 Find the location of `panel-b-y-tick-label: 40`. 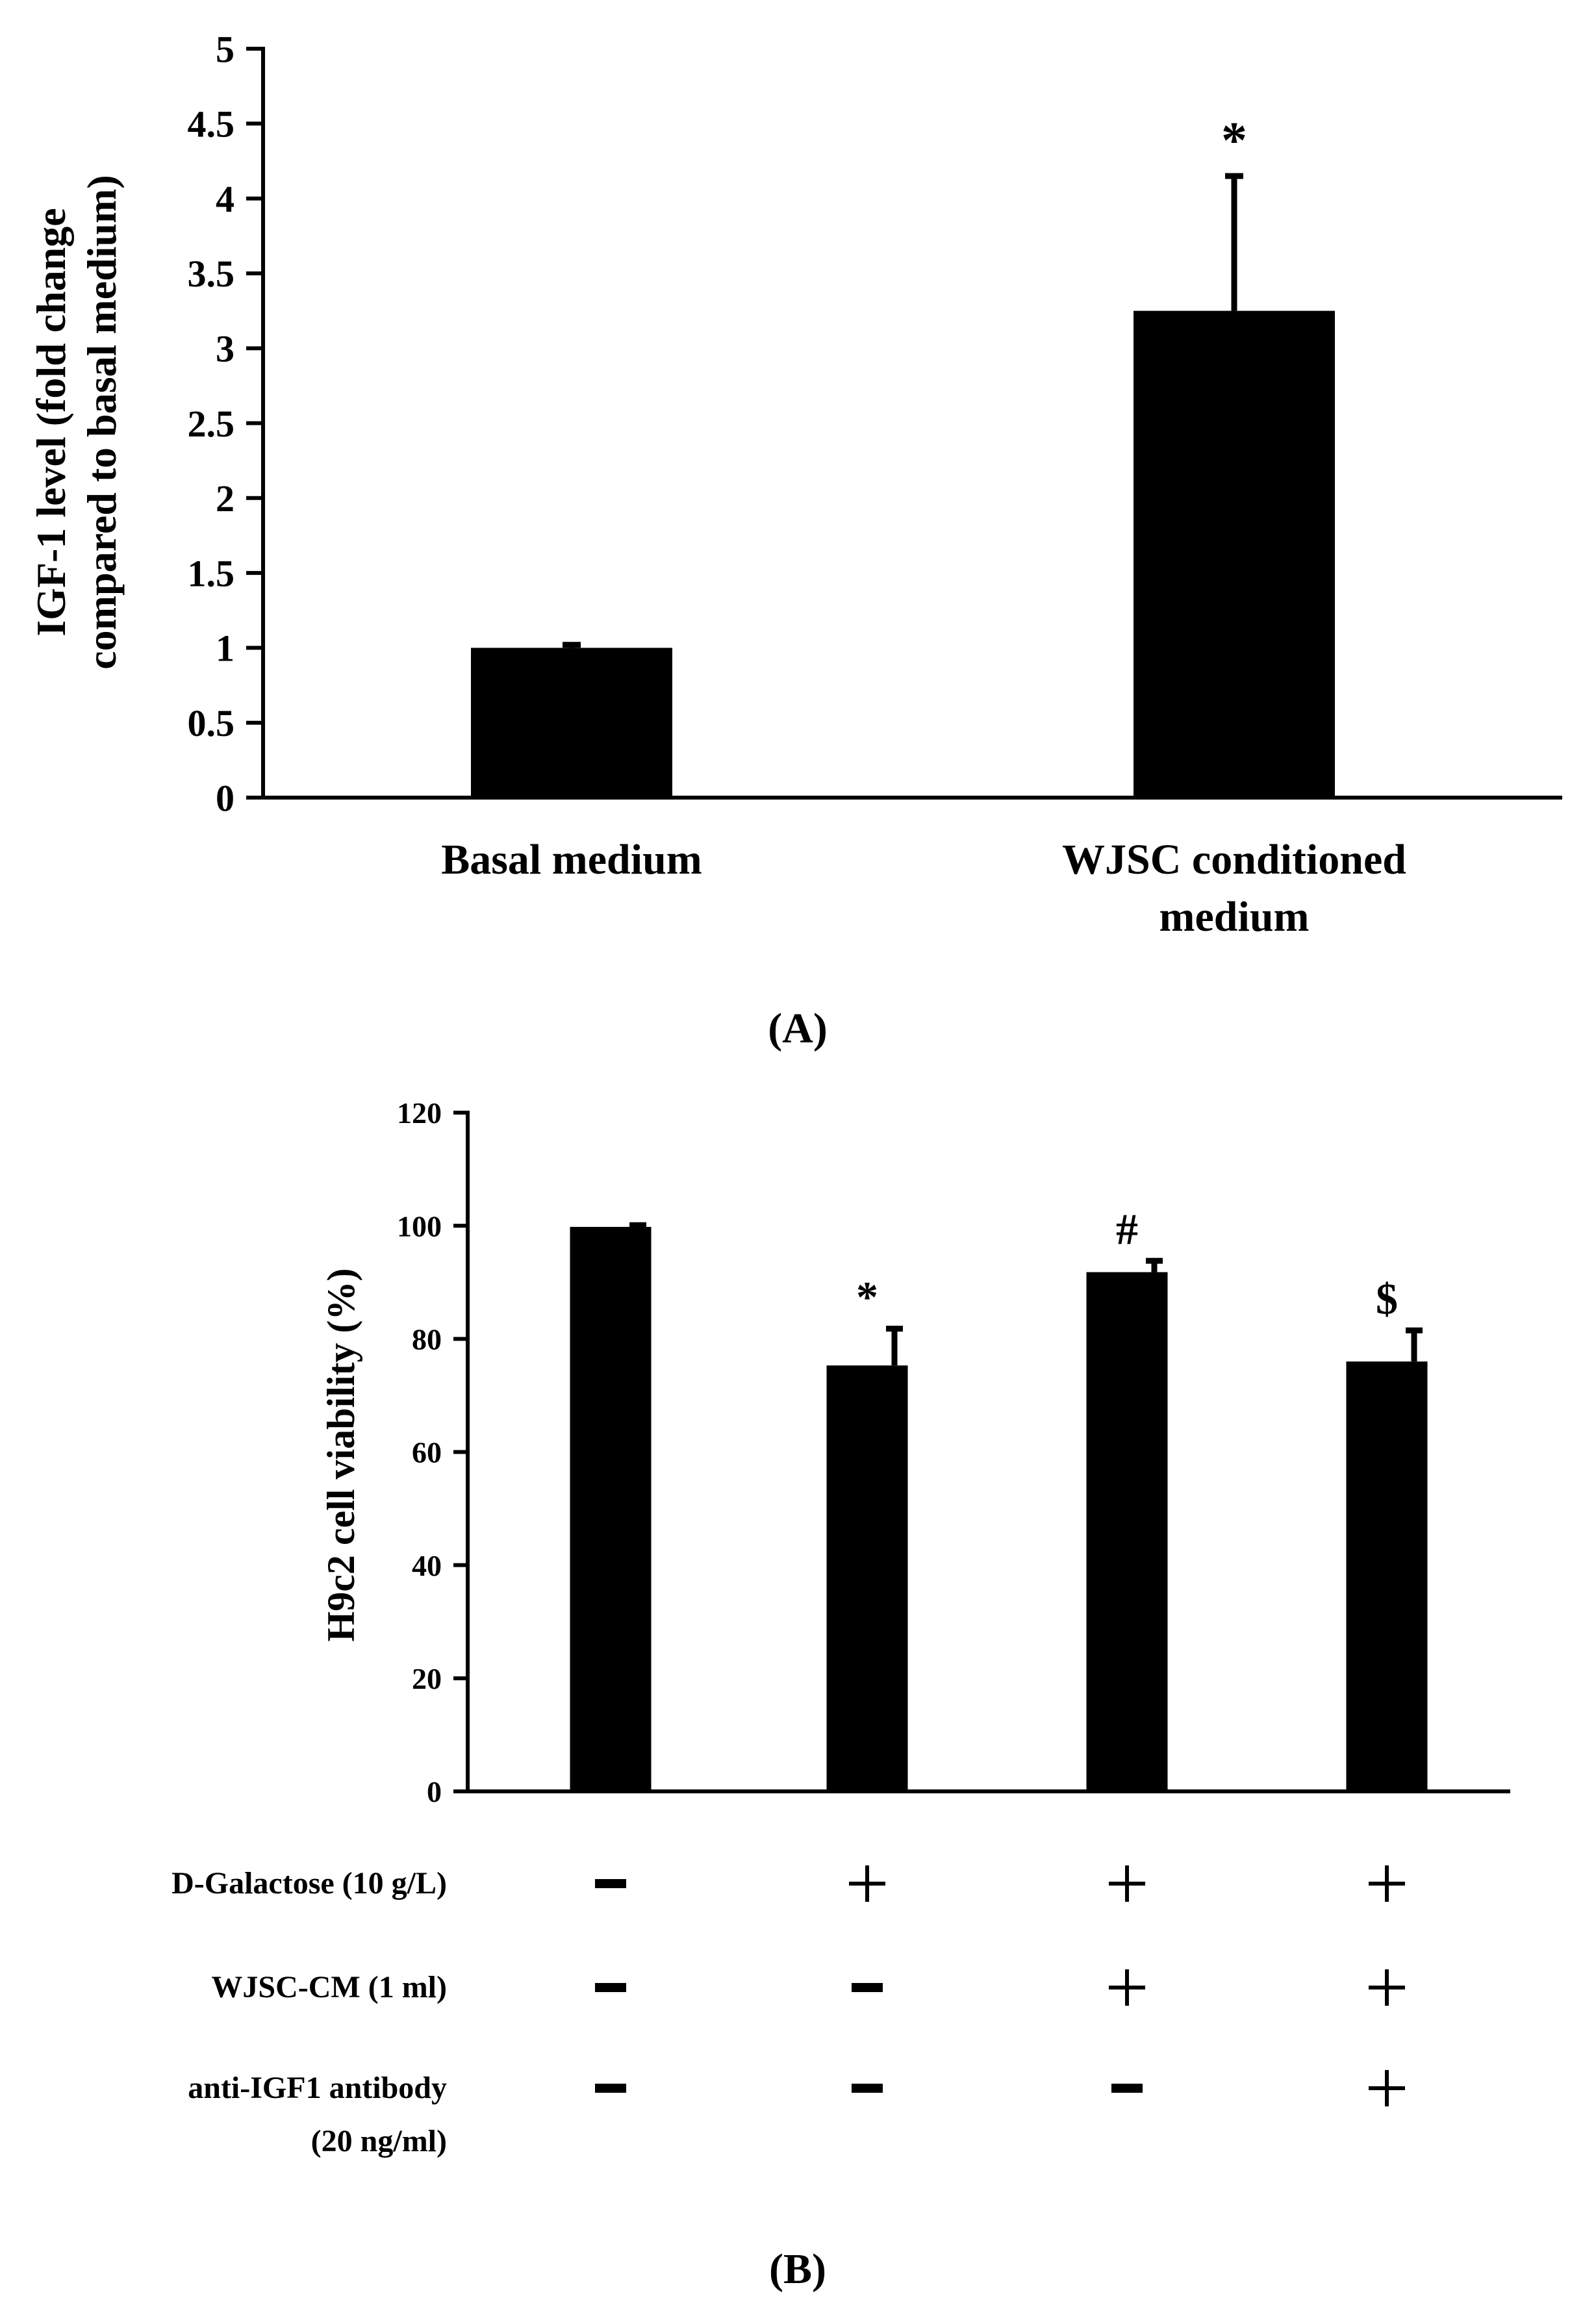

panel-b-y-tick-label: 40 is located at coordinates (427, 1565).